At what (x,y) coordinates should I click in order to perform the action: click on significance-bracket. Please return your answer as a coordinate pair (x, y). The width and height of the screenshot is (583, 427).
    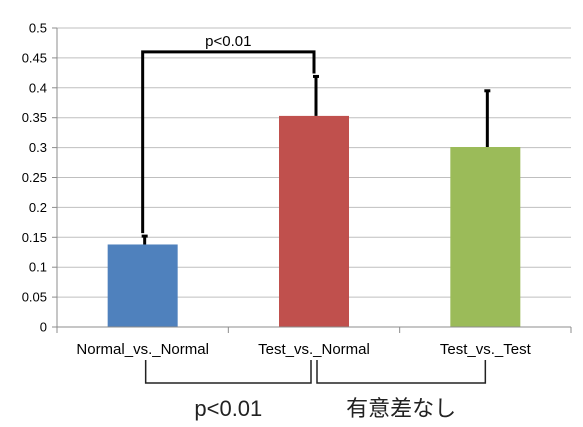
    Looking at the image, I should click on (228, 142).